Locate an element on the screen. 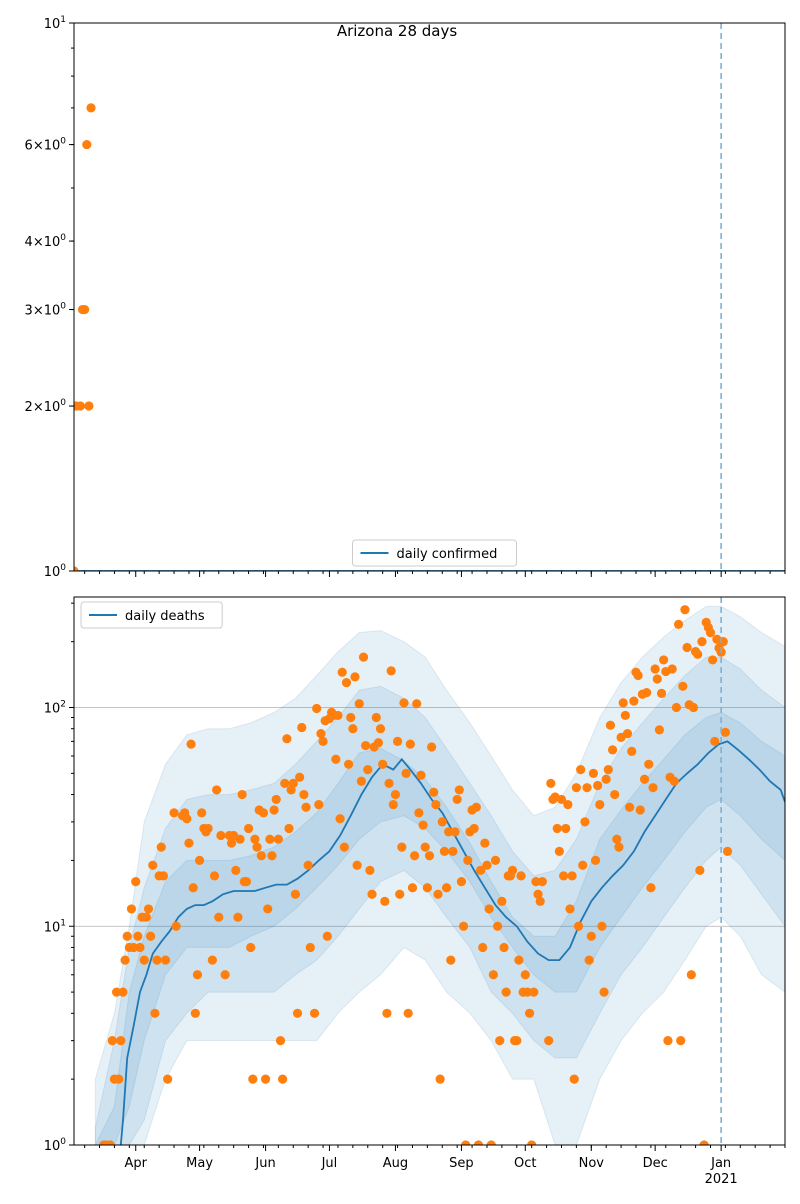 Image resolution: width=800 pixels, height=1204 pixels. legend-label: daily deaths is located at coordinates (165, 616).